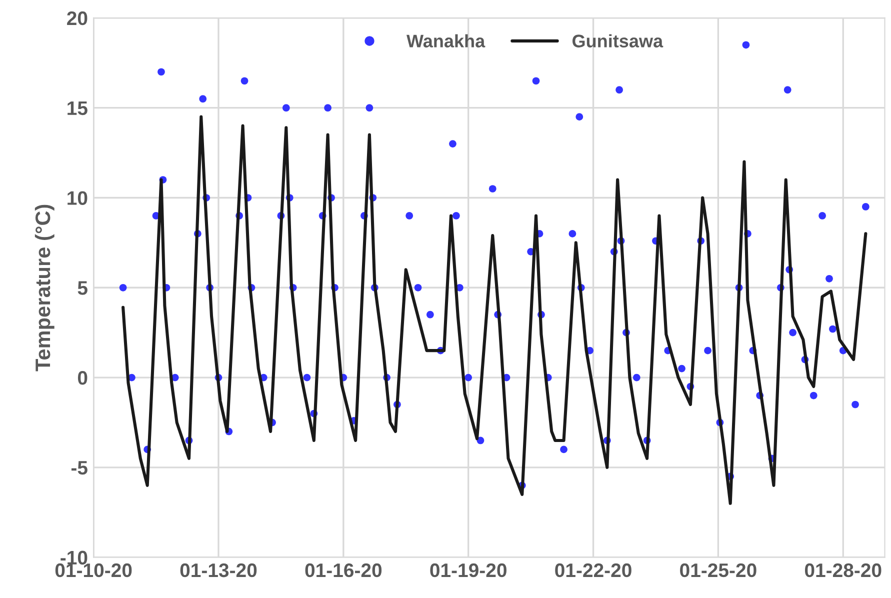  I want to click on y-tick-label: 15, so click(78, 109).